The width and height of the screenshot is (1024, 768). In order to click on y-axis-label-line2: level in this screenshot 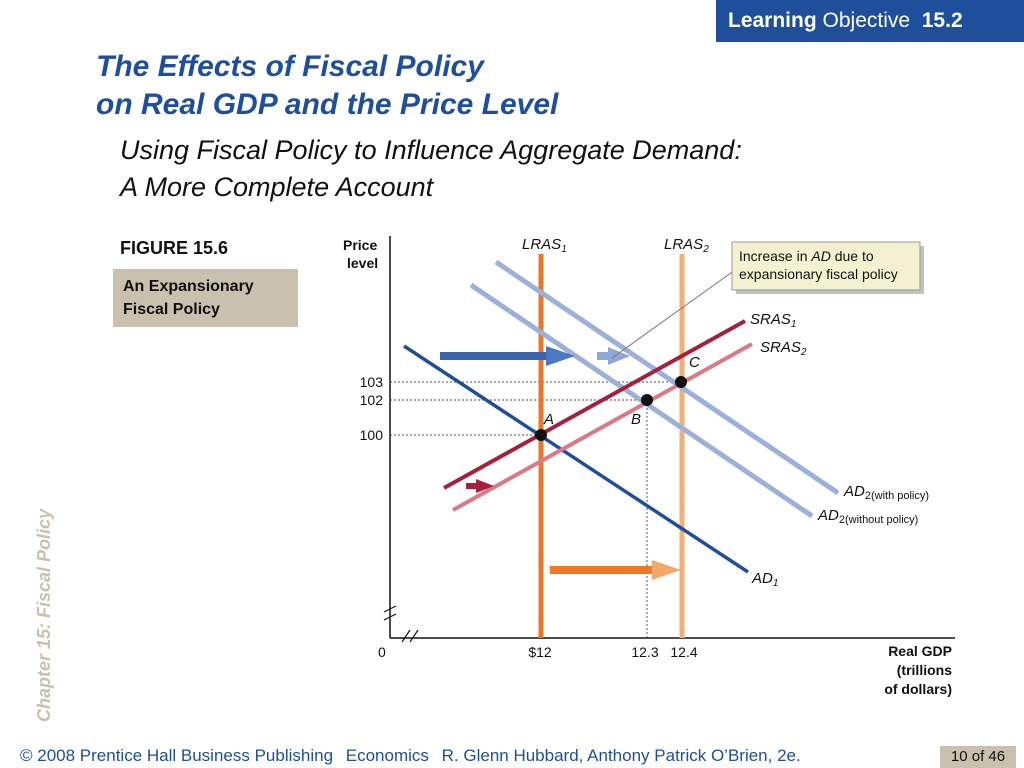, I will do `click(362, 263)`.